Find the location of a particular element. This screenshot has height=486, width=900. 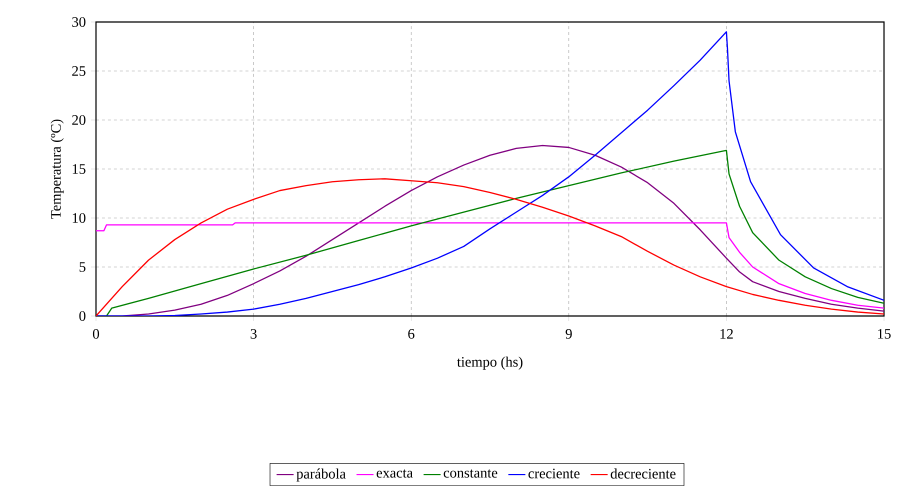

x-tick-label: 0 is located at coordinates (96, 334).